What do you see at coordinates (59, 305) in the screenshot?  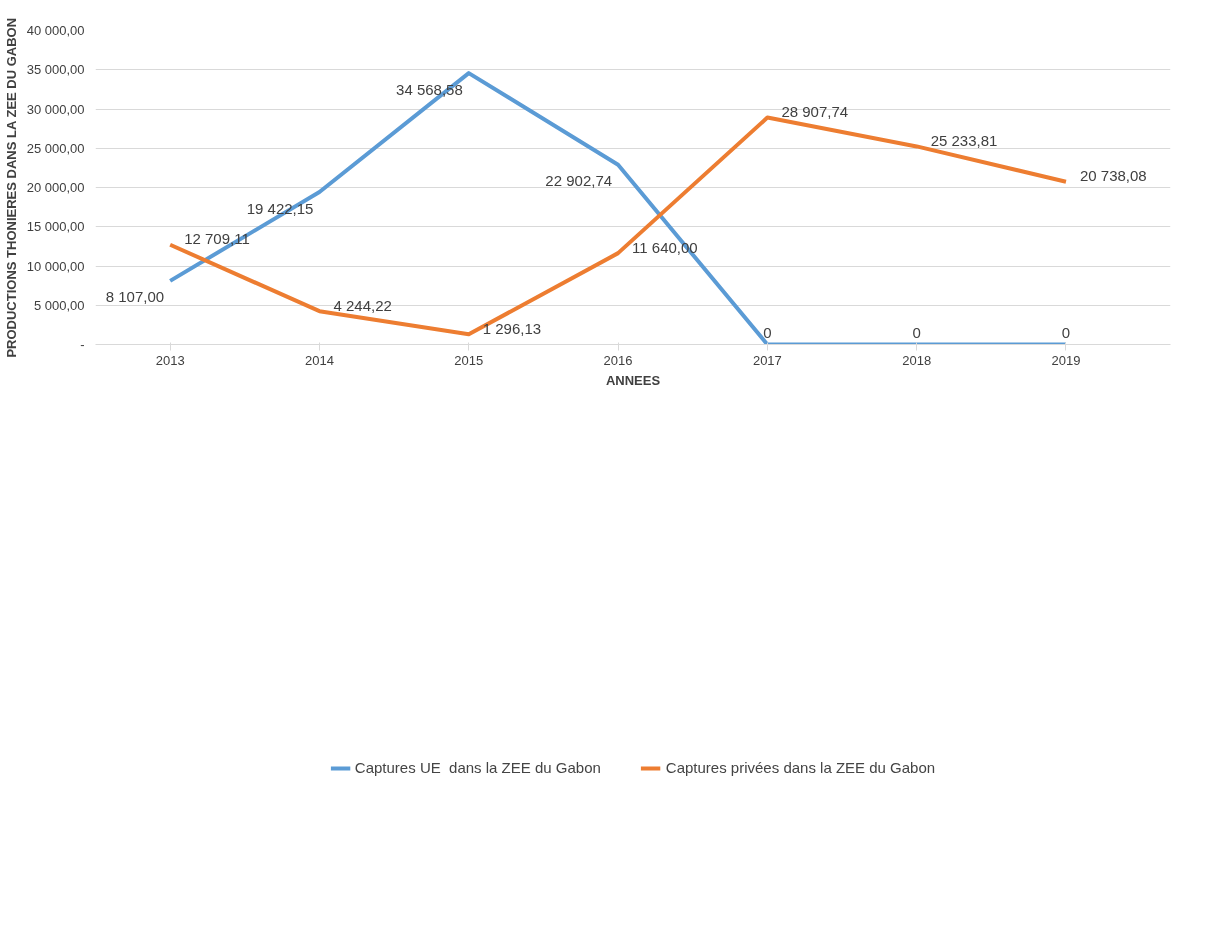 I see `y-tick-label: 5 000,00` at bounding box center [59, 305].